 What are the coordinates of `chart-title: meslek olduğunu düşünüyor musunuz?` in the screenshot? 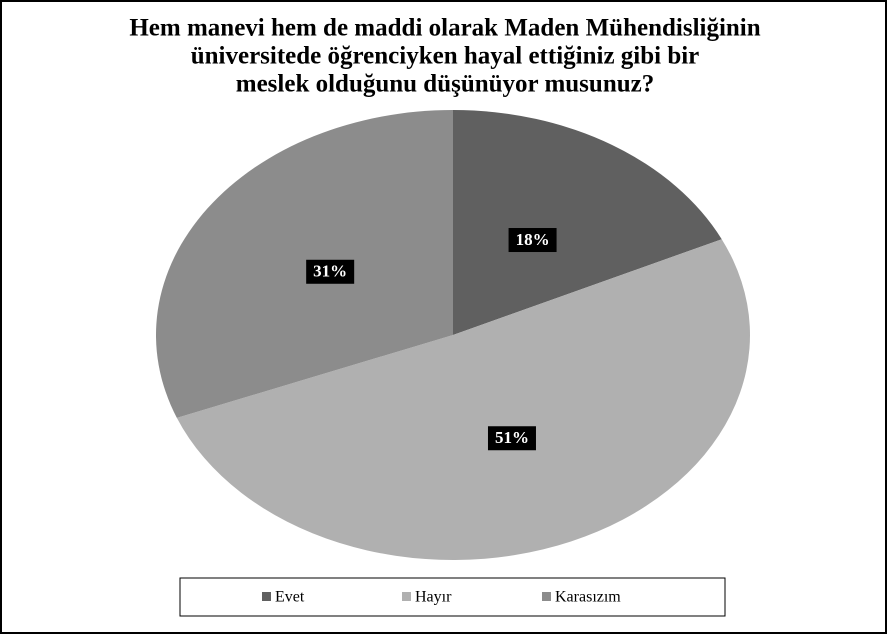 It's located at (445, 84).